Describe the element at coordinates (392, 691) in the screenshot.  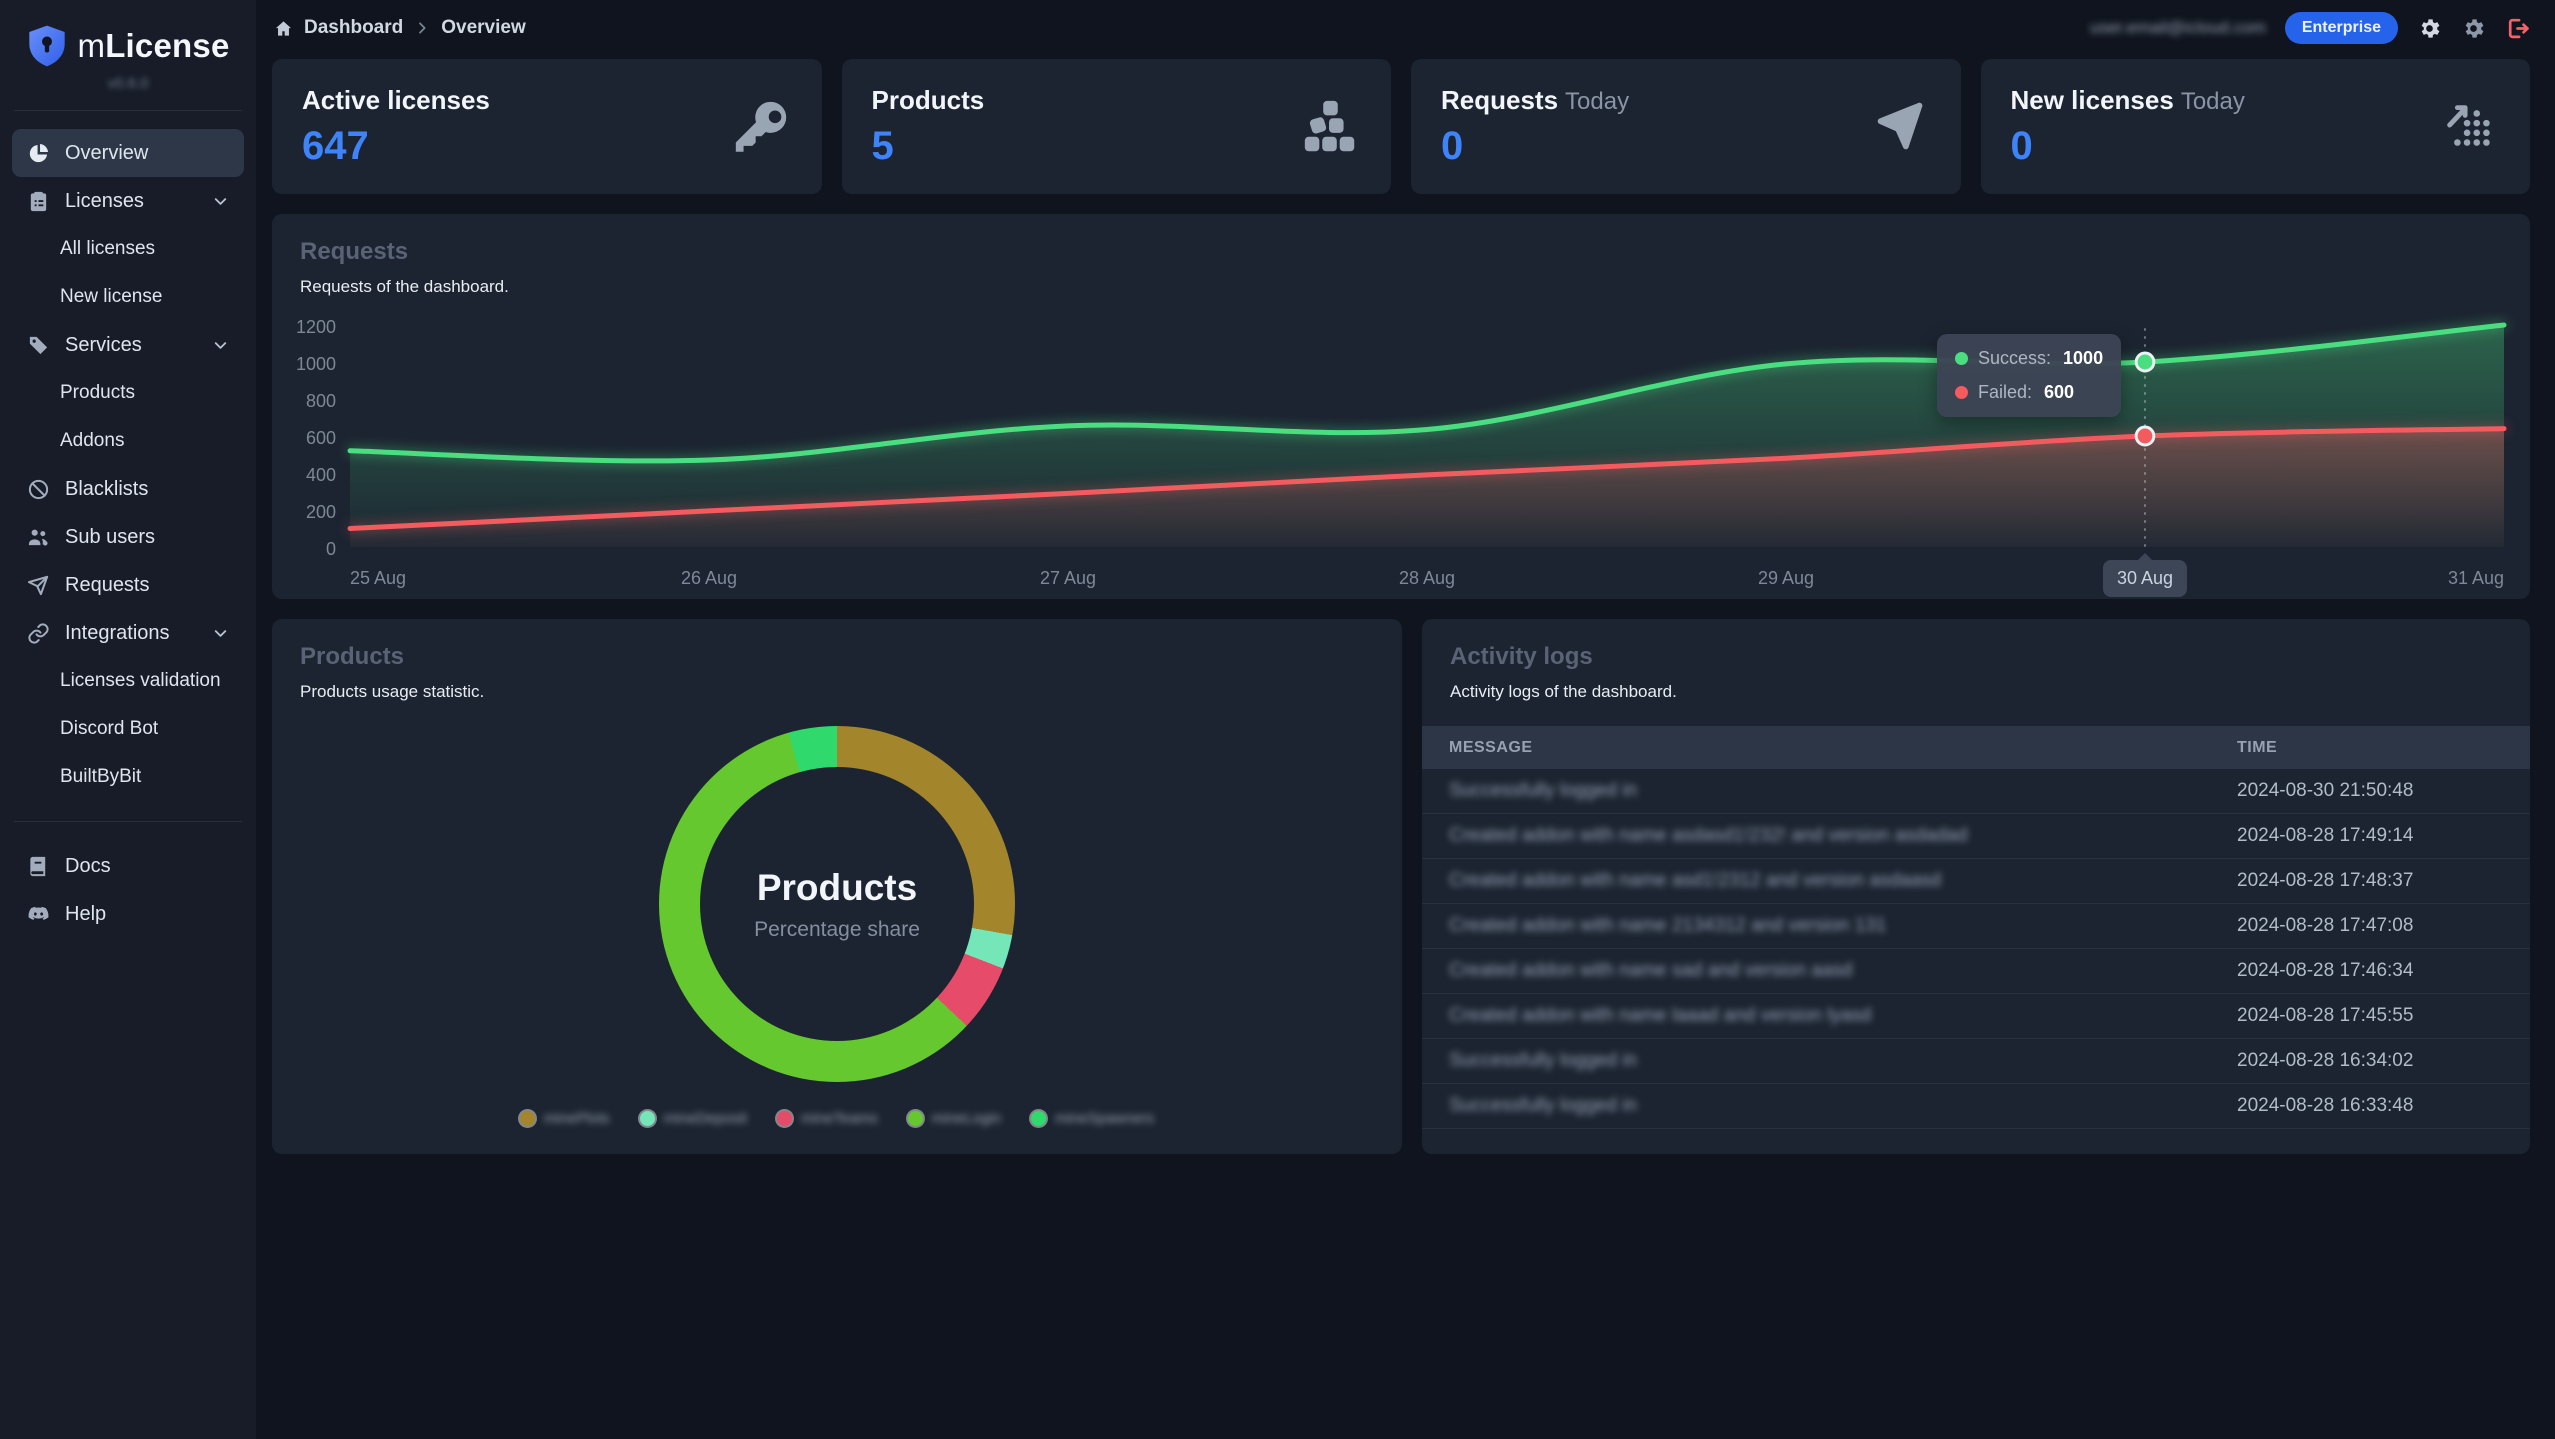
I see `products-card-subtitle: Products usage statistic.` at that location.